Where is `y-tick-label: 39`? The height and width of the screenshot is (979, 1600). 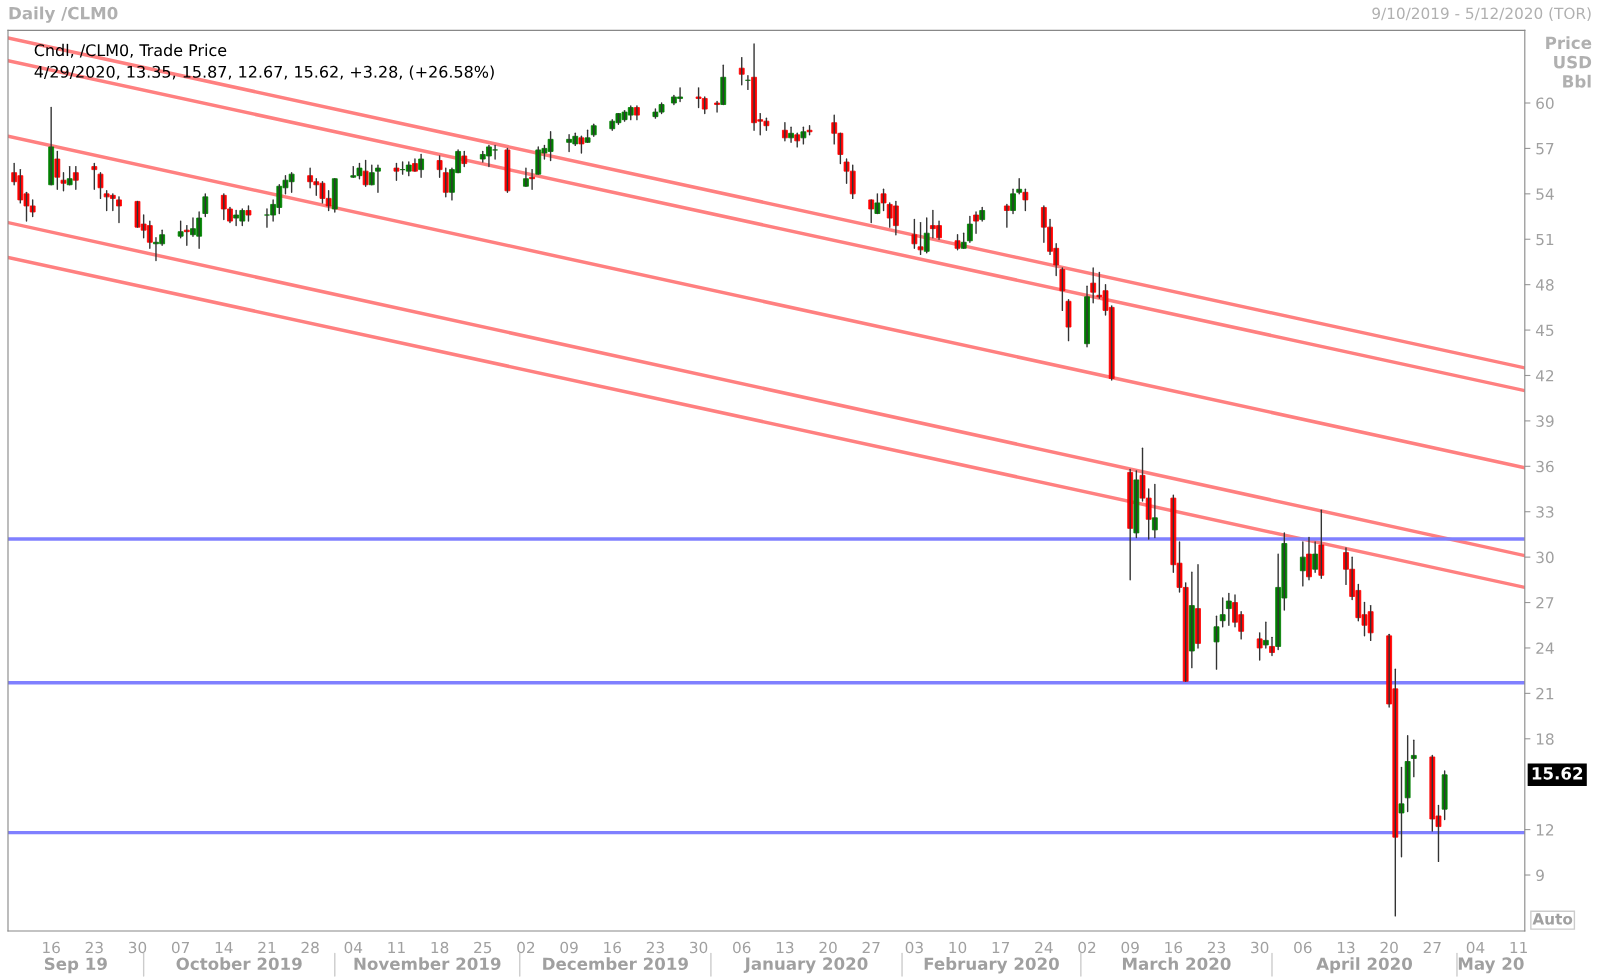 y-tick-label: 39 is located at coordinates (1545, 421).